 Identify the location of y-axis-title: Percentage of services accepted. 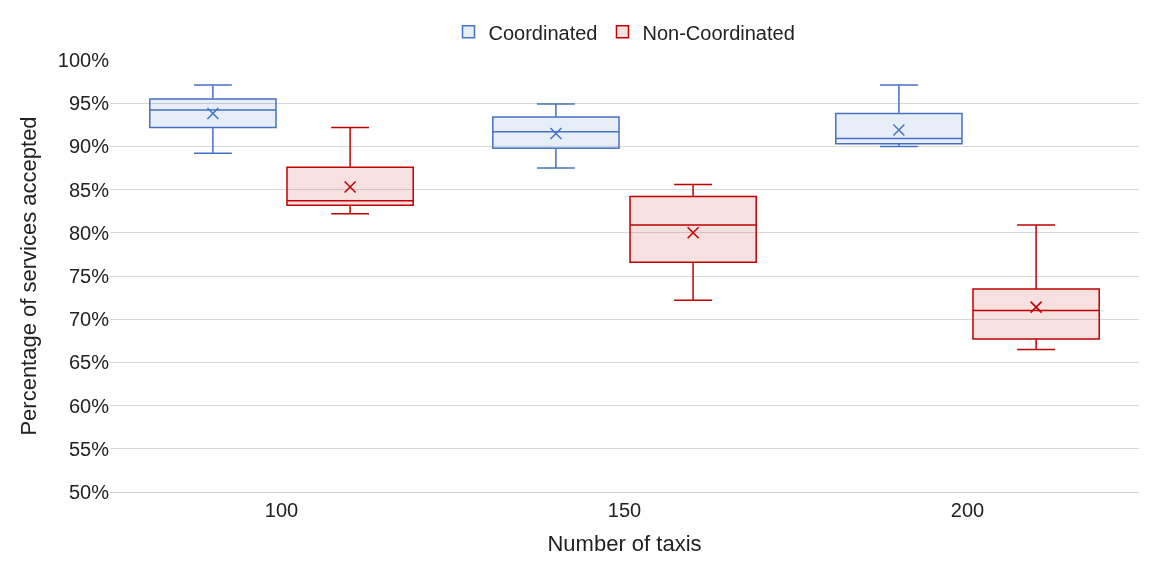
(28, 276).